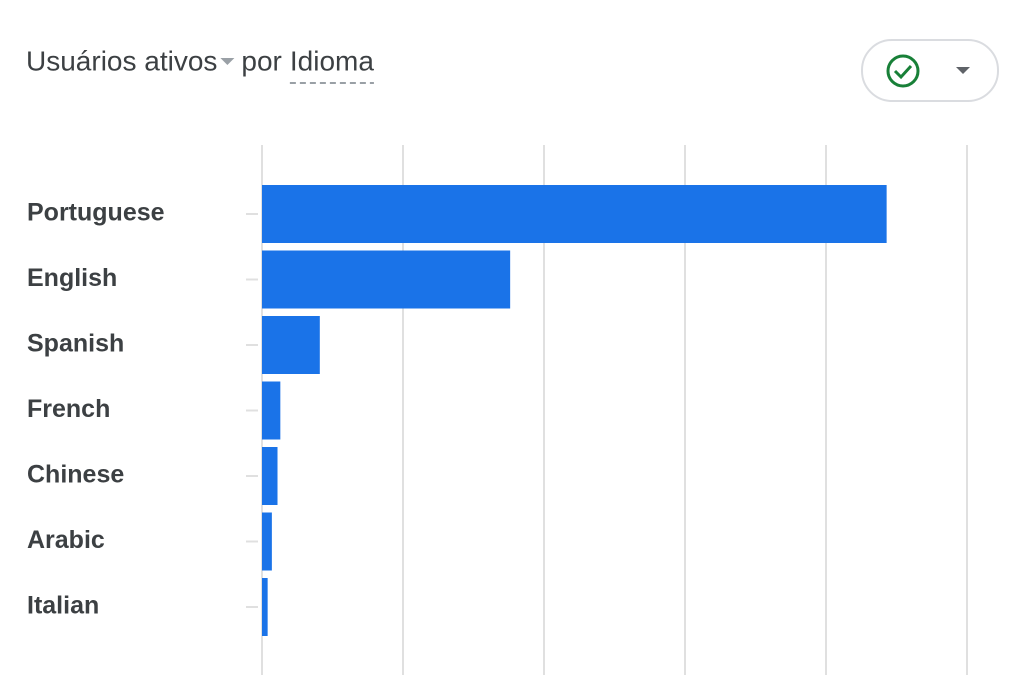 Image resolution: width=1033 pixels, height=675 pixels. What do you see at coordinates (68, 409) in the screenshot?
I see `y-tick-label: French` at bounding box center [68, 409].